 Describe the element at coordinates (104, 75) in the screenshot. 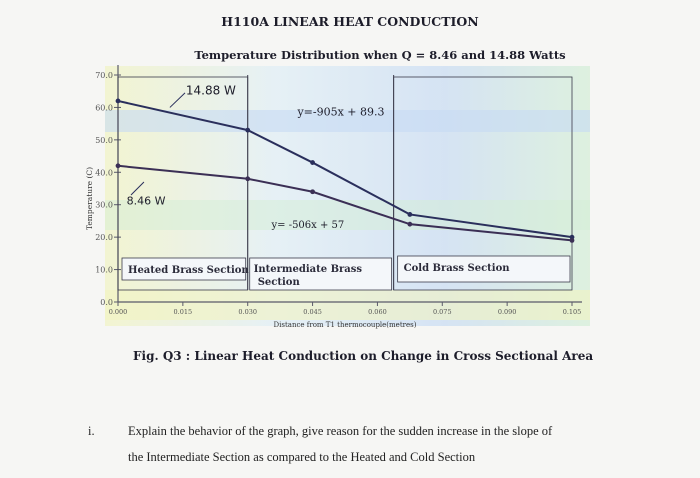

I see `y-tick-label: 70.0` at that location.